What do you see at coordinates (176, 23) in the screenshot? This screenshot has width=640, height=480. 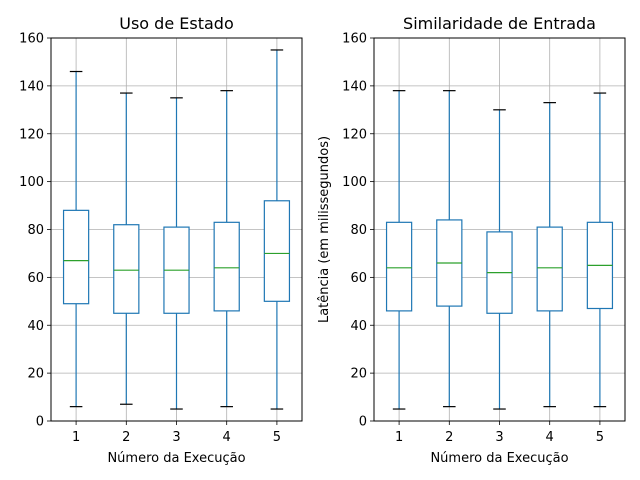 I see `chart-title: Uso de Estado` at bounding box center [176, 23].